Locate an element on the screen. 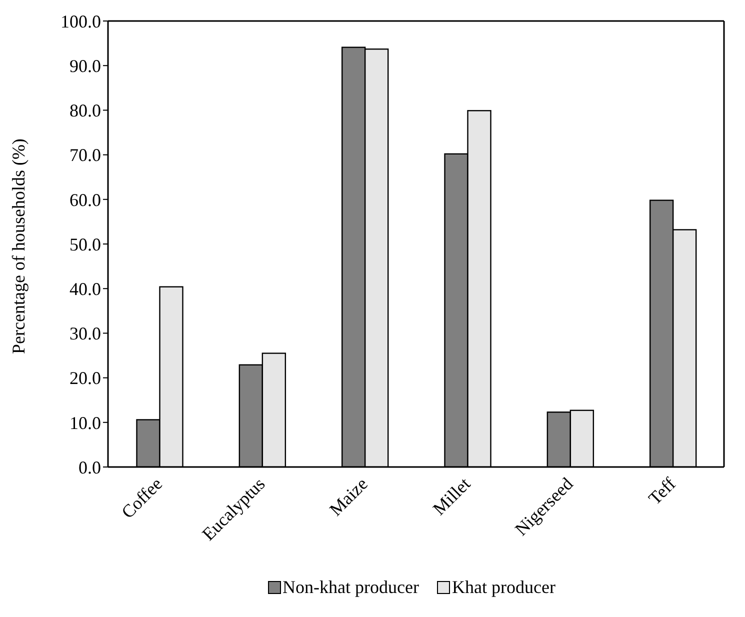  y-tick-label: 30.0 is located at coordinates (85, 334).